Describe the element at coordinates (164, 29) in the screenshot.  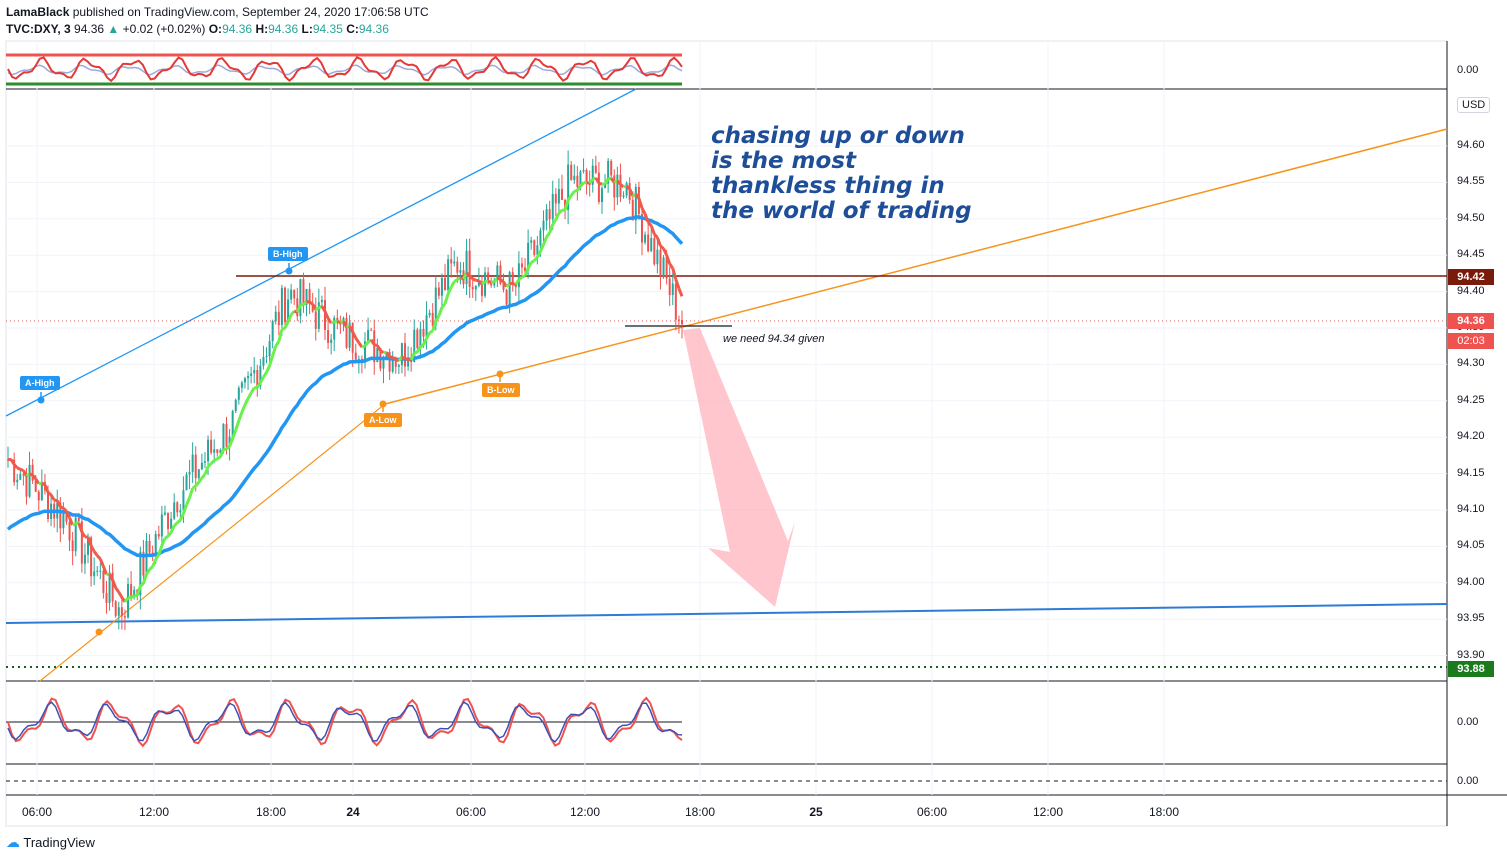
I see `change-value: +0.02 (+0.02%)` at that location.